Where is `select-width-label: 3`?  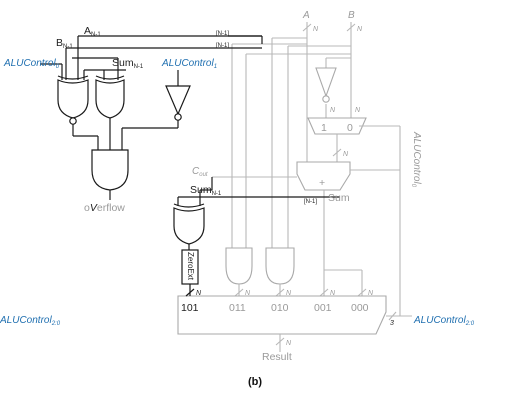 select-width-label: 3 is located at coordinates (392, 323).